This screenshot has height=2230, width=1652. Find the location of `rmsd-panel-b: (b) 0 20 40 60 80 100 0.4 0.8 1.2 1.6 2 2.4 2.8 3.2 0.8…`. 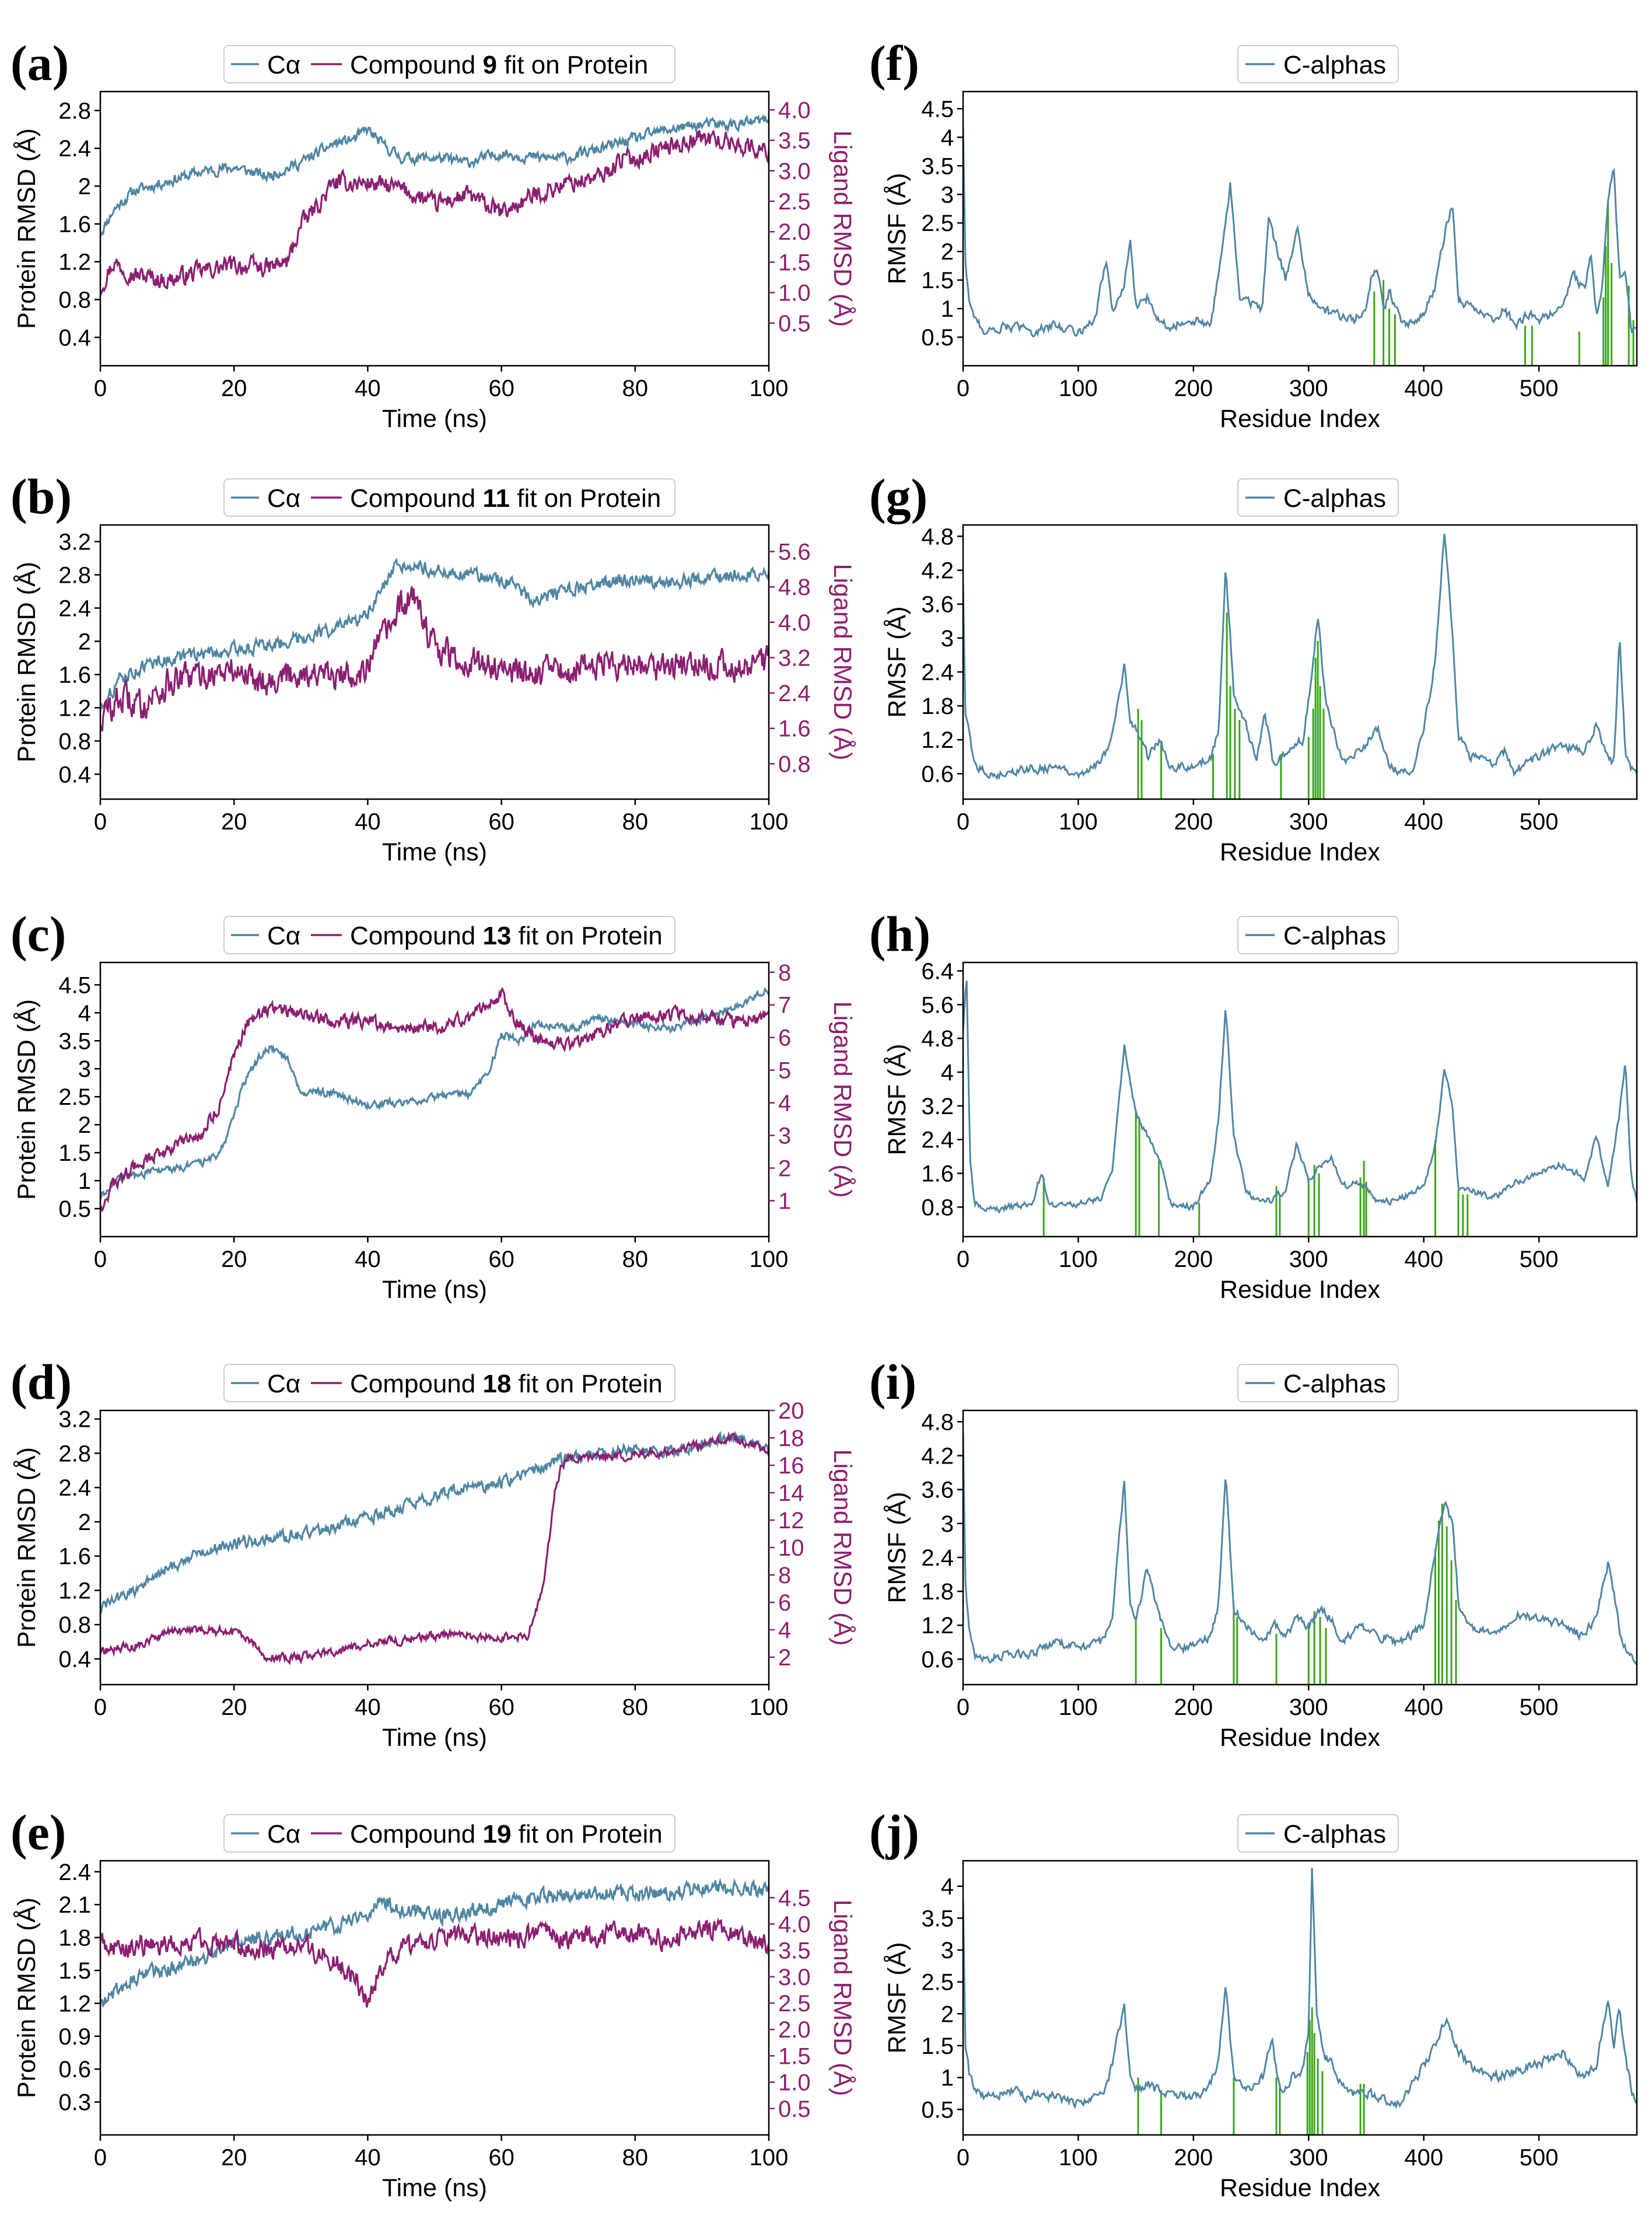

rmsd-panel-b: (b) 0 20 40 60 80 100 0.4 0.8 1.2 1.6 2 2.4 2.8 3.2 0.8… is located at coordinates (433, 667).